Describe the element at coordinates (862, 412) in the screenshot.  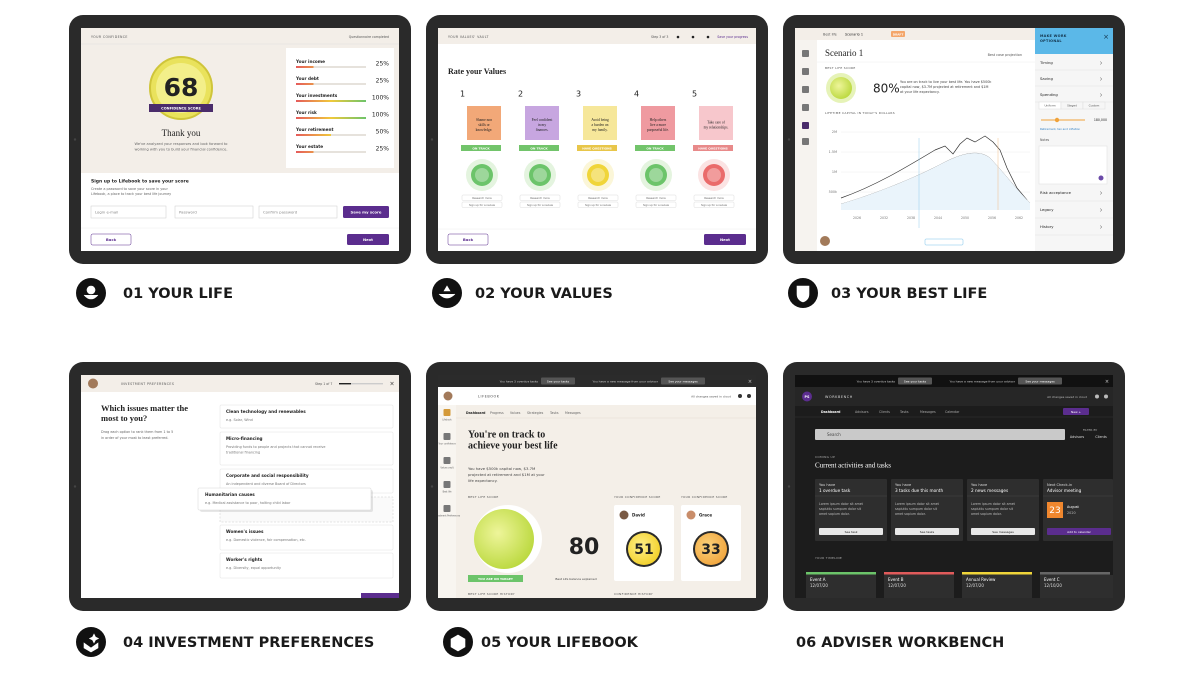
I see `tab: Advisors` at that location.